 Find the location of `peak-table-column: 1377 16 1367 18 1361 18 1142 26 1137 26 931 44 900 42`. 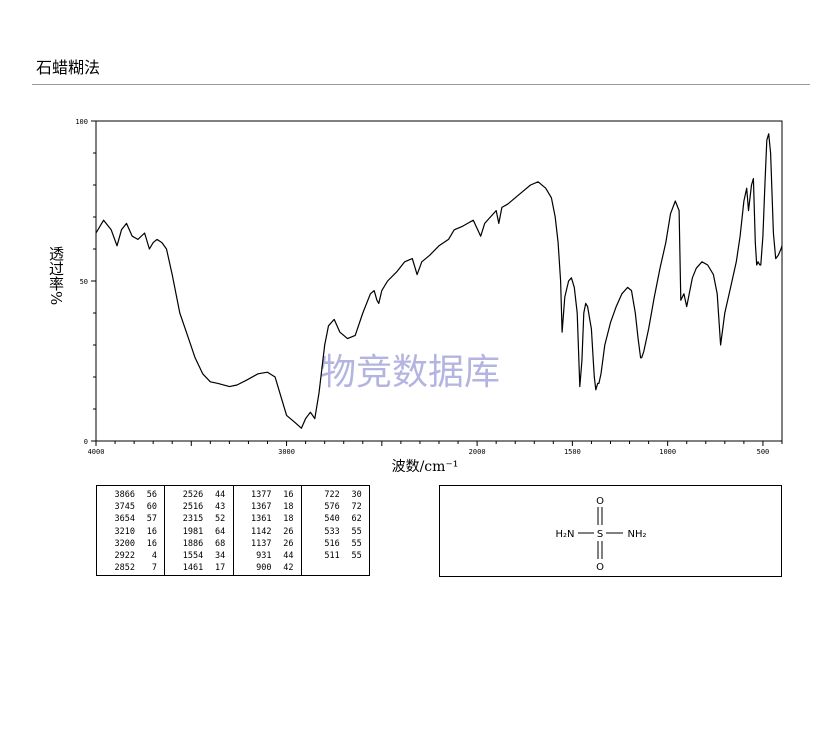

peak-table-column: 1377 16 1367 18 1361 18 1142 26 1137 26 931 44 900 42 is located at coordinates (266, 530).